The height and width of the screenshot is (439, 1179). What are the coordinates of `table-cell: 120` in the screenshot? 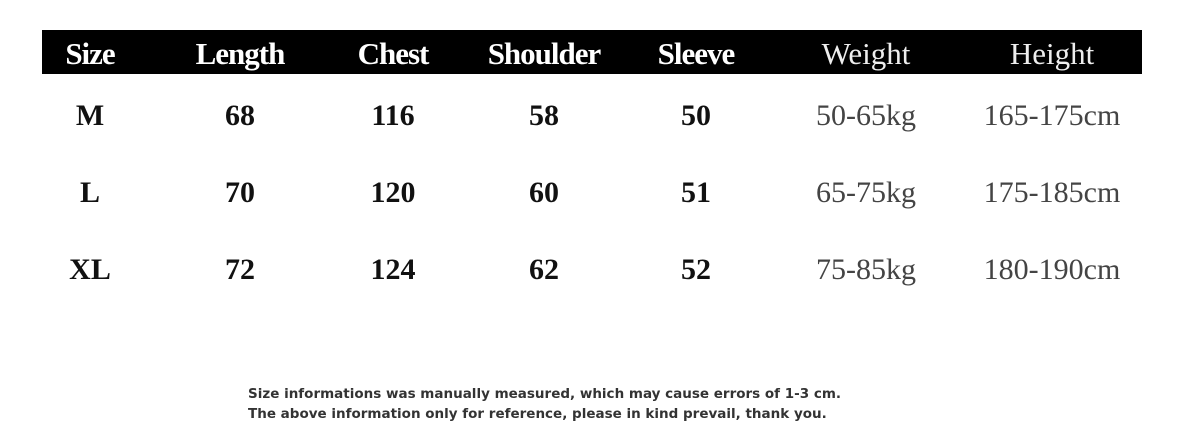 It's located at (393, 192).